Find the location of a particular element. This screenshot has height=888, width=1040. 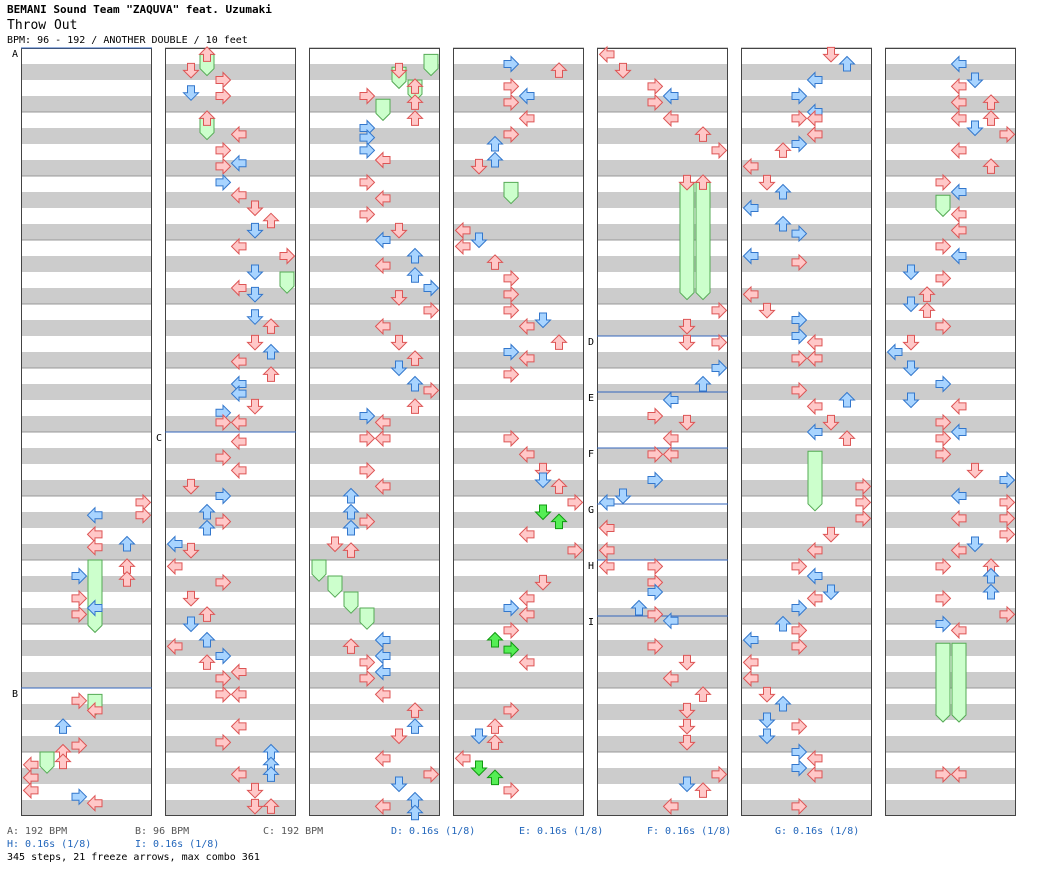

marker-label: I is located at coordinates (591, 622).